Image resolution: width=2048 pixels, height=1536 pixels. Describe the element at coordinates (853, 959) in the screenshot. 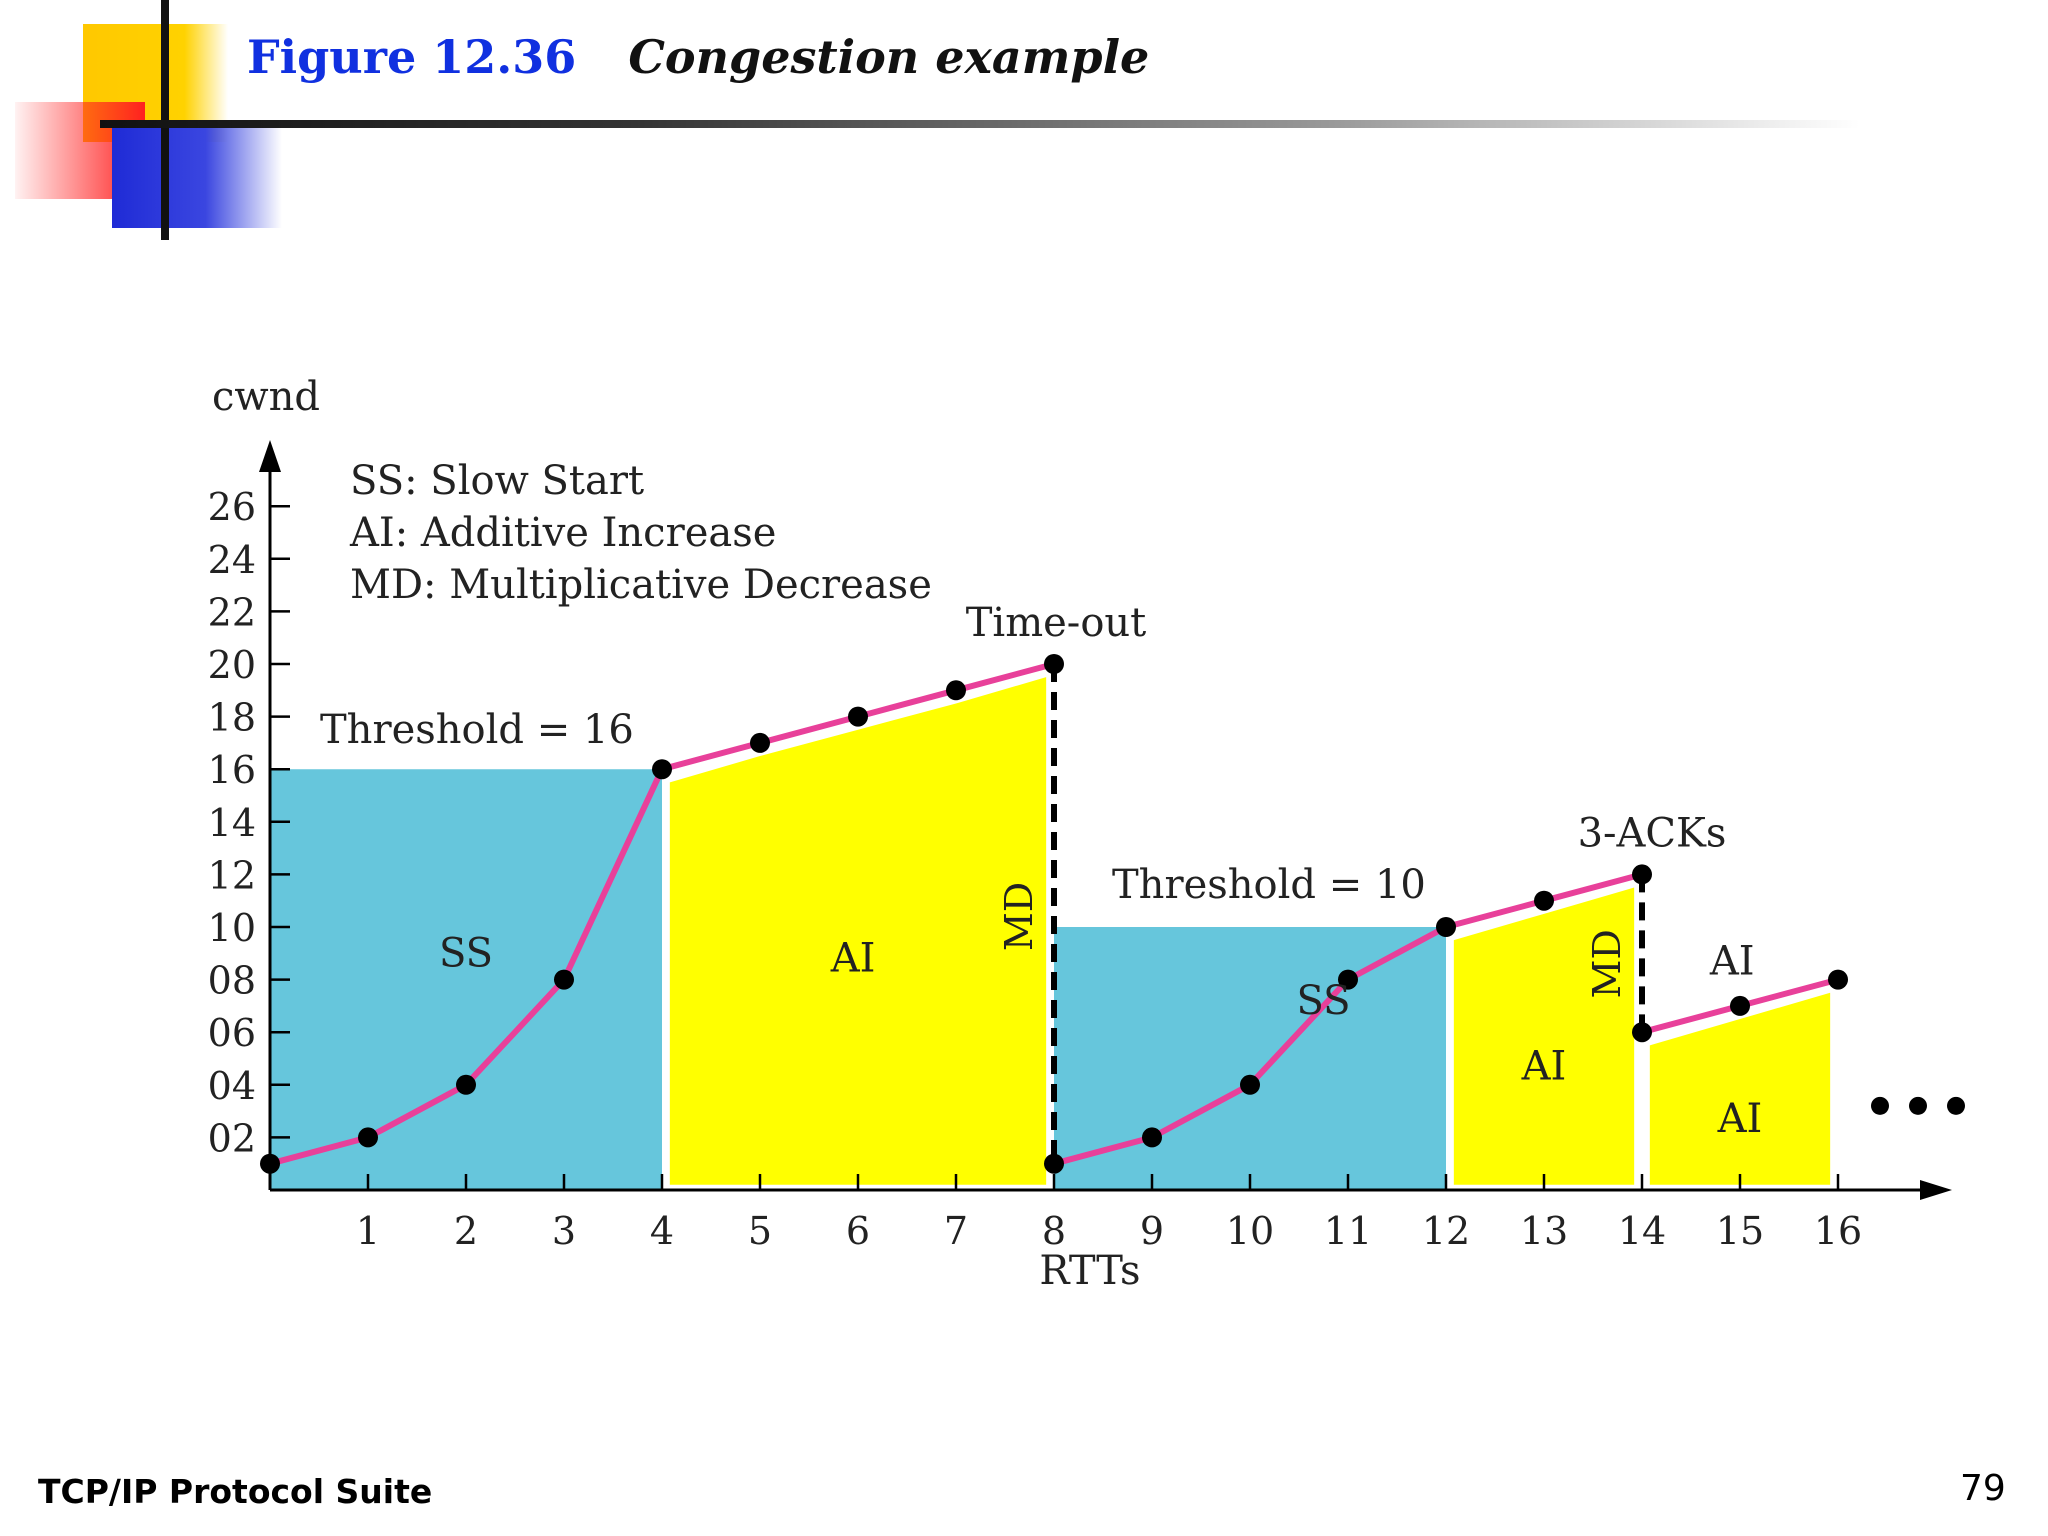

I see `region-label-1: AI` at that location.